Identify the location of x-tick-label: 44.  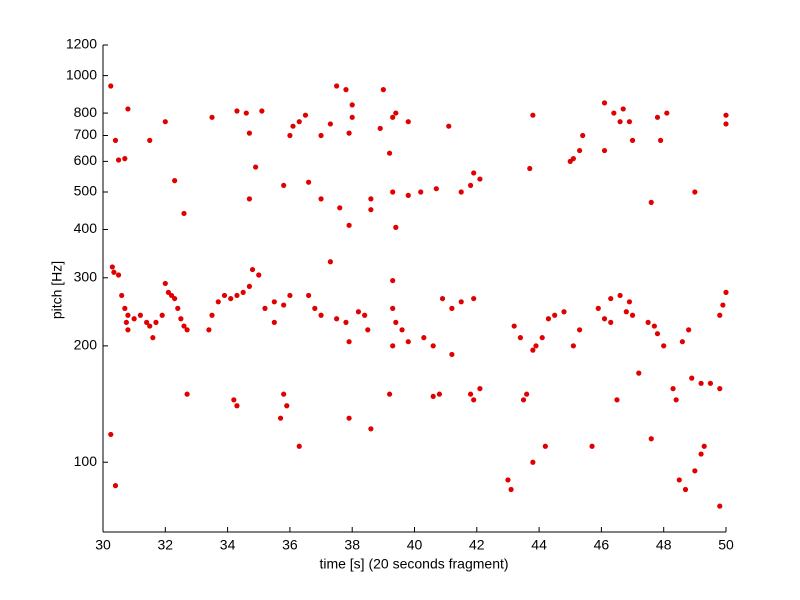
(539, 545).